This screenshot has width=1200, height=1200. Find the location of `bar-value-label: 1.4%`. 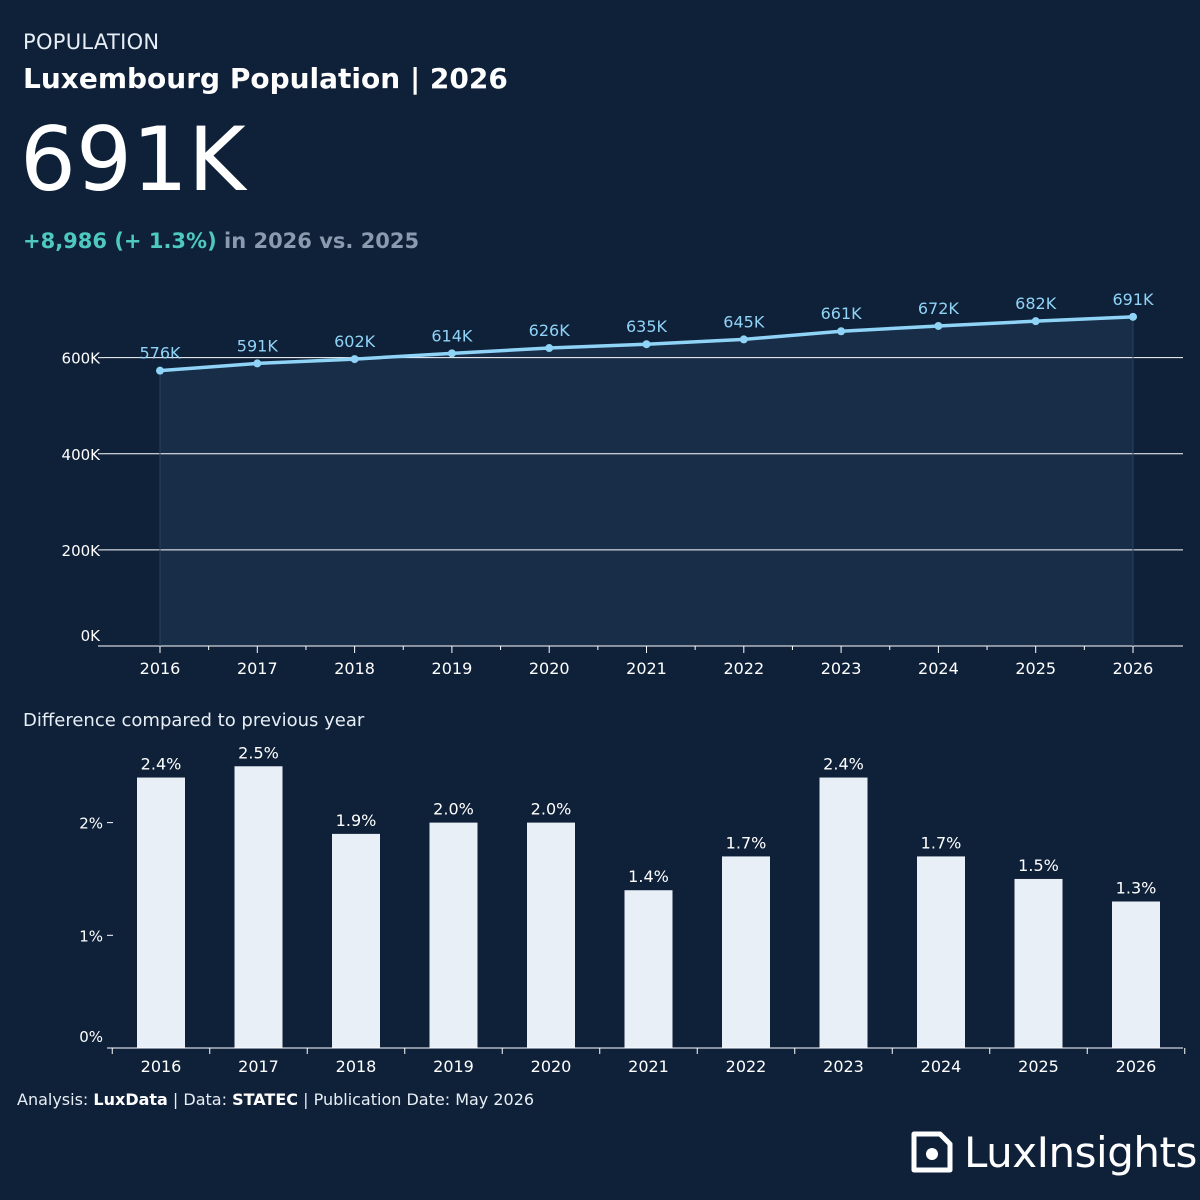

bar-value-label: 1.4% is located at coordinates (648, 876).